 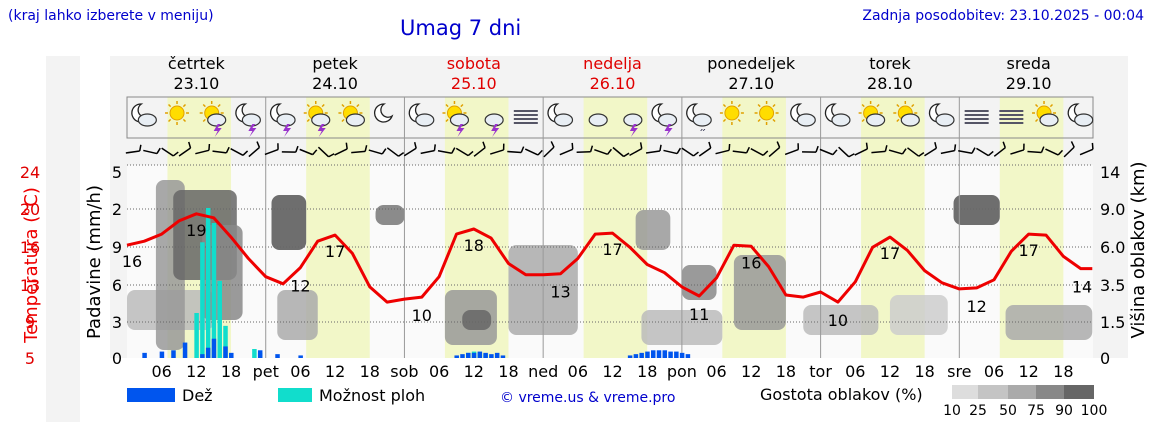 I want to click on credit-text: © vreme.us & vreme.pro, so click(x=587, y=398).